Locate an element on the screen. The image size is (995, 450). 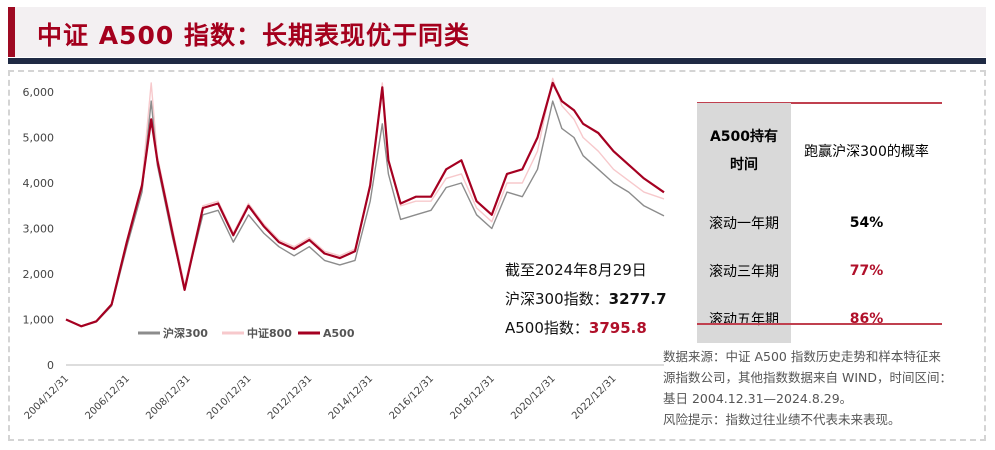
table-row: 滚动一年期 54% is located at coordinates (819, 223).